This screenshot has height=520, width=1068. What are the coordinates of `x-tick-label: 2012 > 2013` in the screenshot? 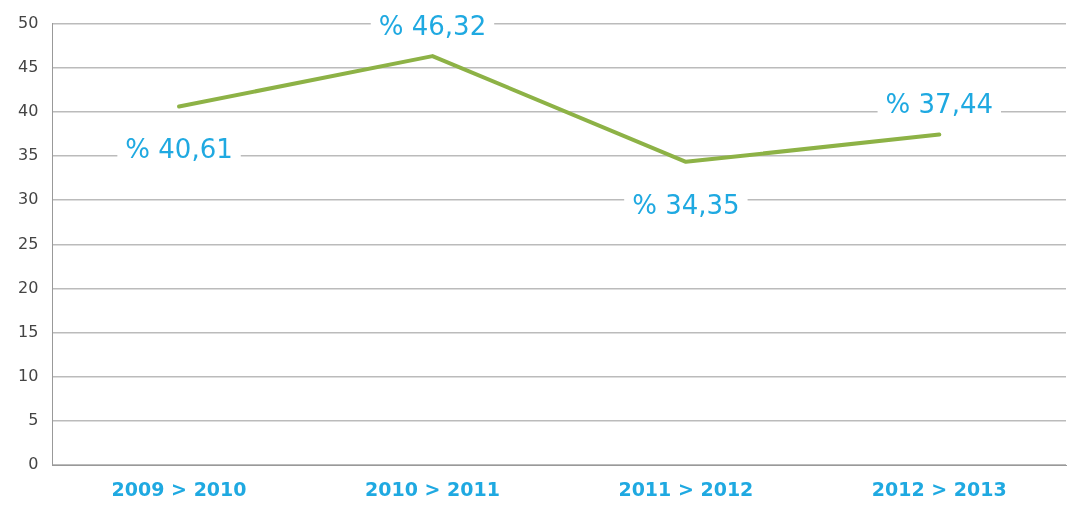 It's located at (939, 488).